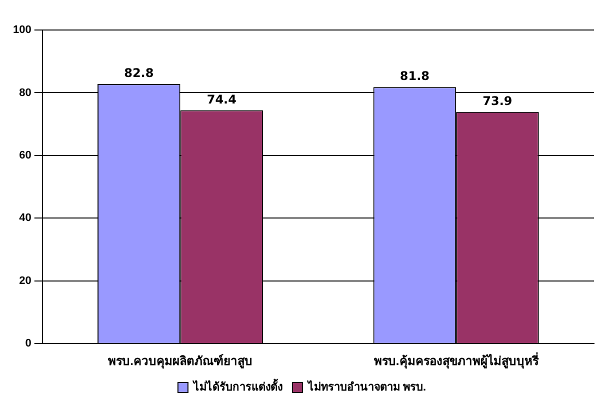 The image size is (614, 403). What do you see at coordinates (25, 218) in the screenshot?
I see `y-tick-label: 40` at bounding box center [25, 218].